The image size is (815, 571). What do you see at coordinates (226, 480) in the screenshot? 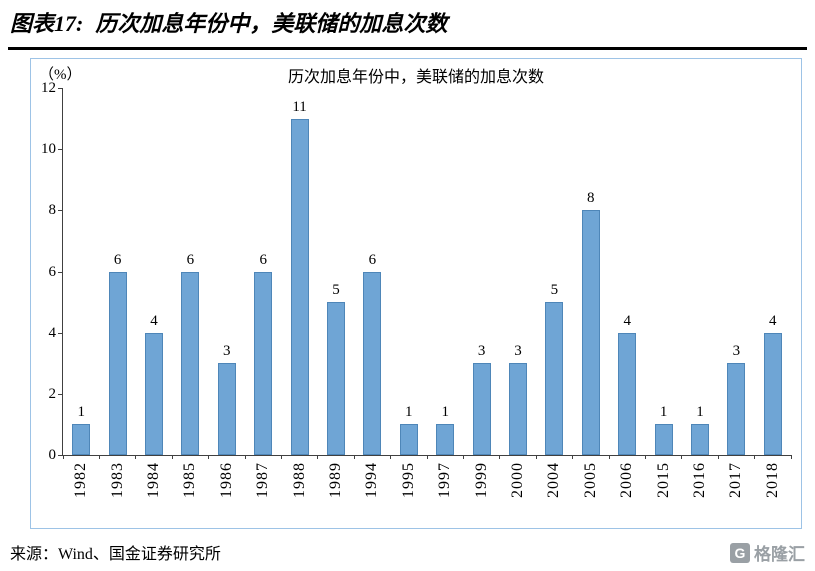
I see `x-axis-category-label: 1986` at bounding box center [226, 480].